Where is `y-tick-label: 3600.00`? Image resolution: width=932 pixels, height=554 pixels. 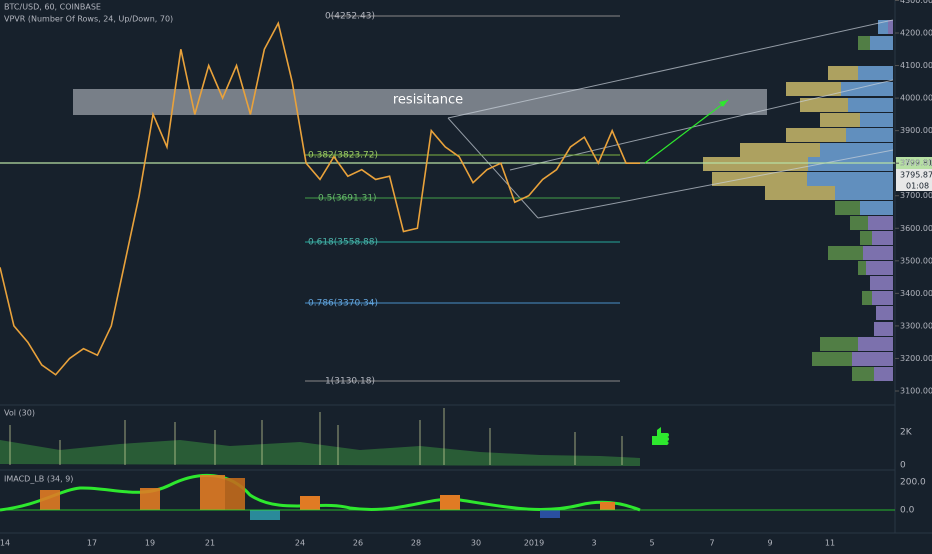
y-tick-label: 3600.00 is located at coordinates (916, 228).